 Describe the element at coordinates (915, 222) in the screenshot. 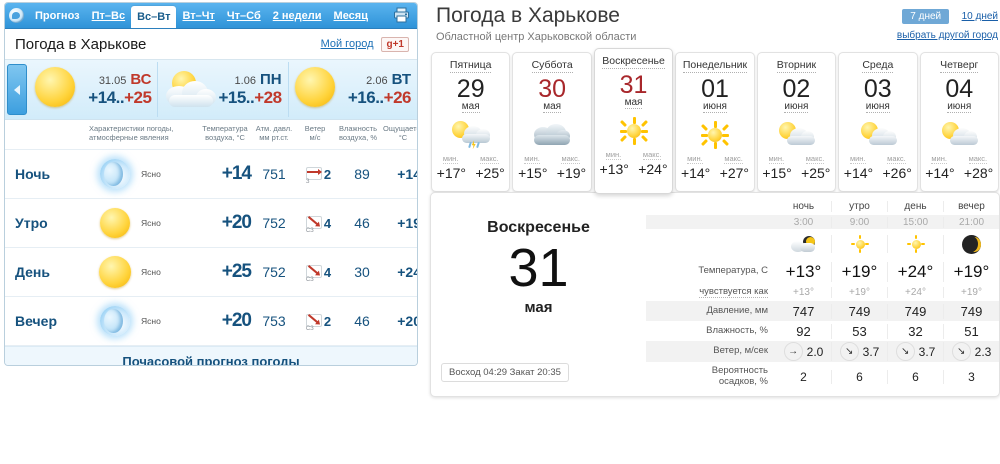

I see `period-time-day: 15:00` at that location.